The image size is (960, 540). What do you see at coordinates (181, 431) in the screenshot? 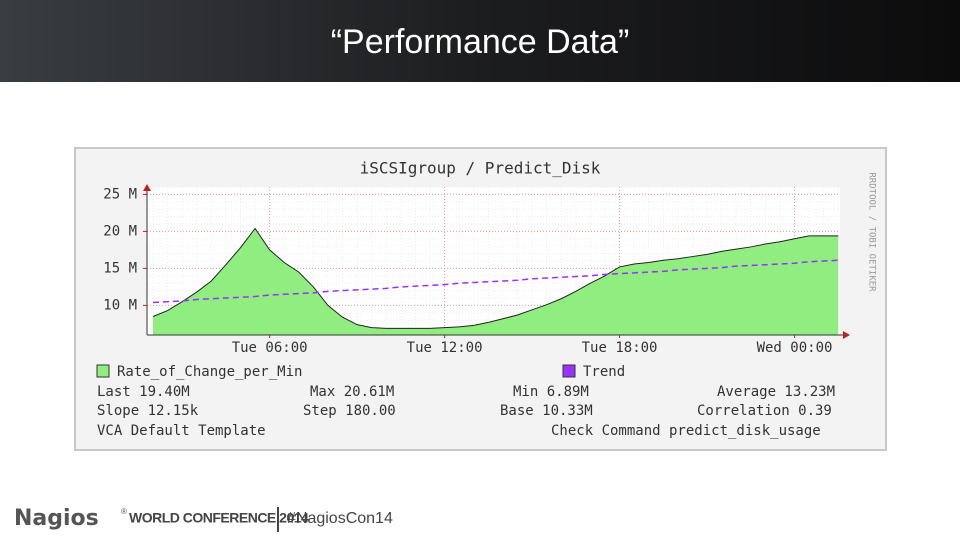
I see `legend-stat: VCA Default Template` at bounding box center [181, 431].